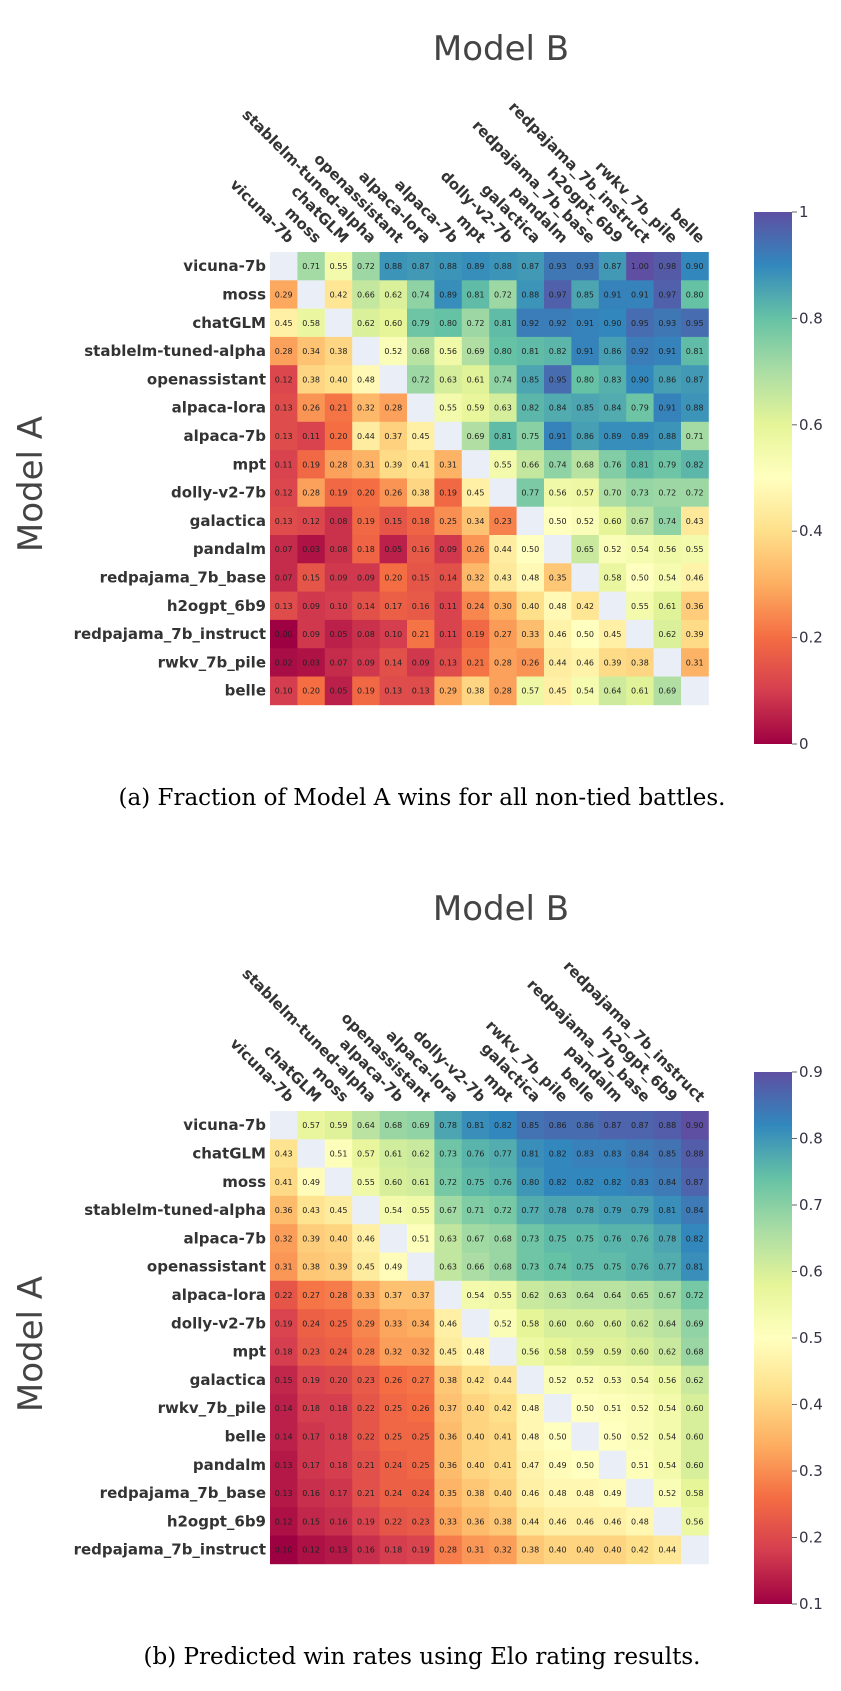 This screenshot has height=1691, width=841. I want to click on cell-value-label: 0.24, so click(339, 1352).